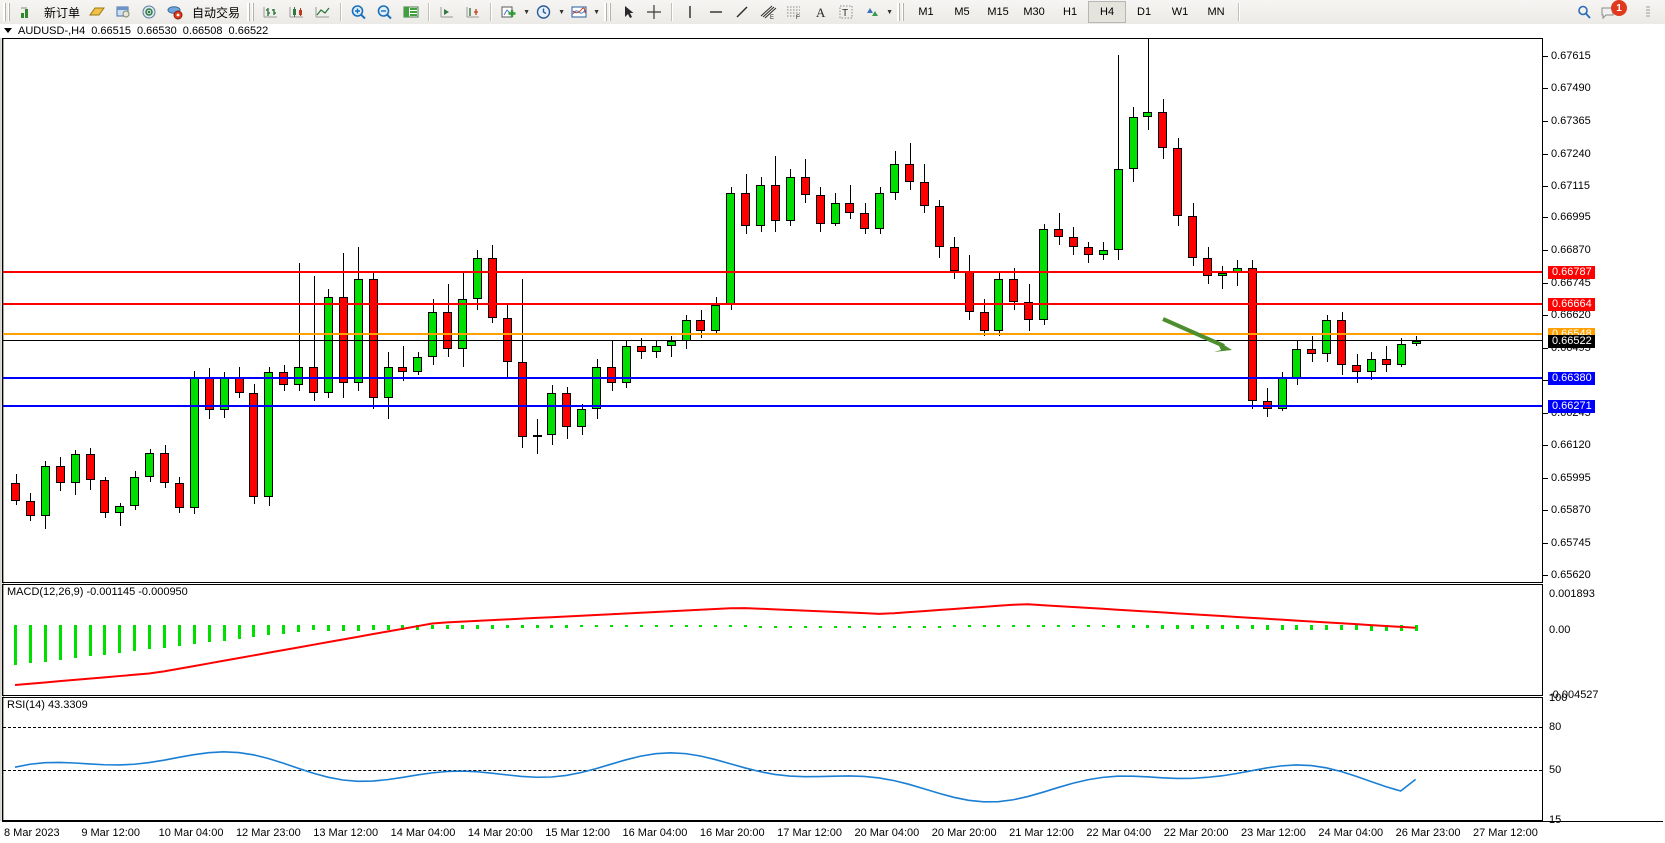 This screenshot has height=843, width=1665. I want to click on shapes-caret: ▼, so click(889, 12).